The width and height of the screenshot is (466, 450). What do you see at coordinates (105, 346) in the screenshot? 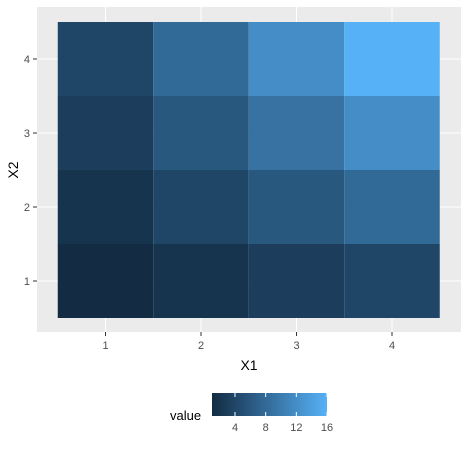
I see `x-tick-label: 1` at bounding box center [105, 346].